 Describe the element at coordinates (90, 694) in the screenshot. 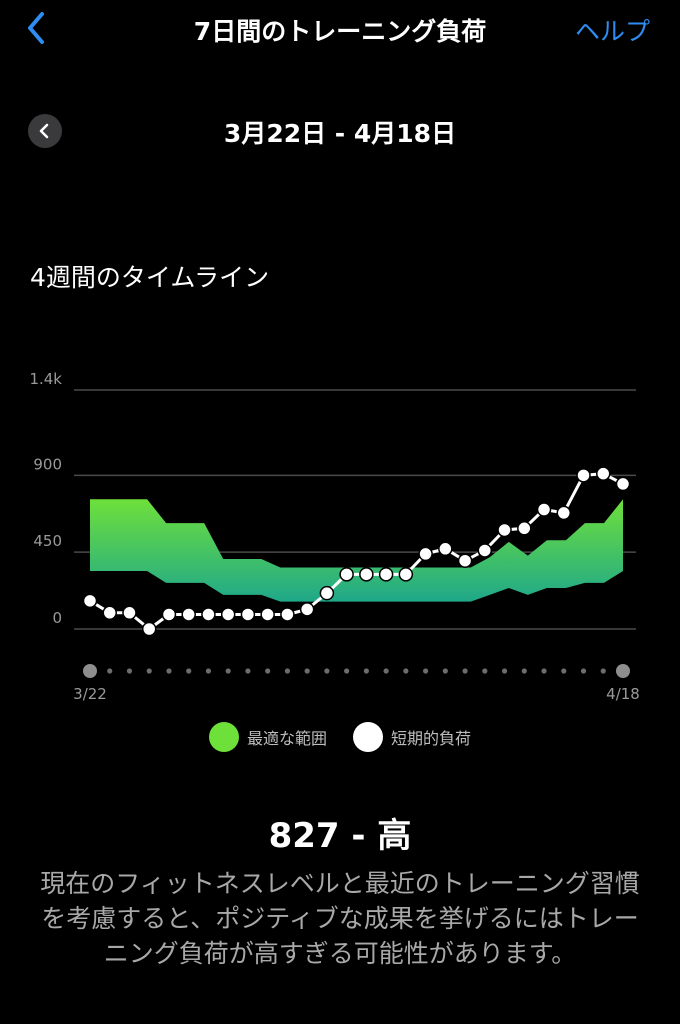

I see `x-start-label: 3/22` at that location.